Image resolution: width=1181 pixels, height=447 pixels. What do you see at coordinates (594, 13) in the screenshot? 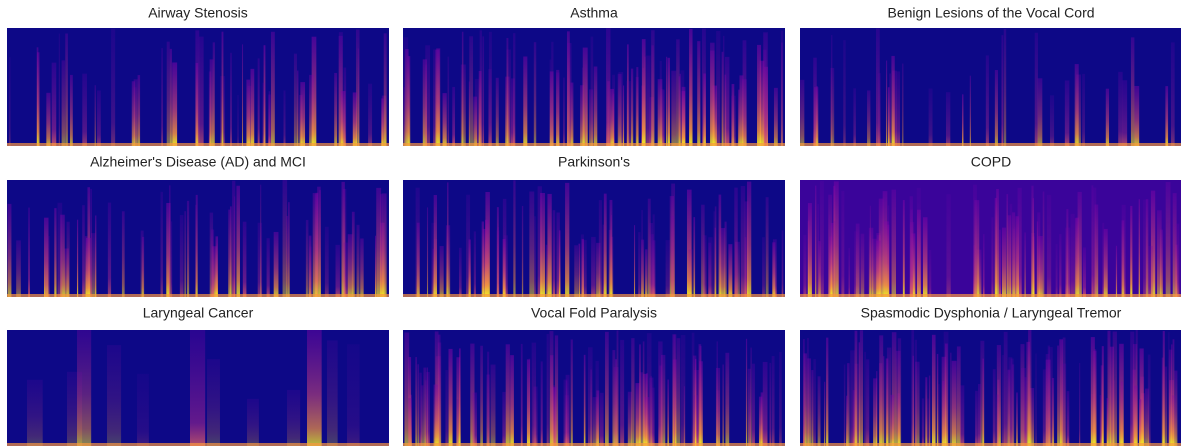
I see `panel-title: Asthma` at bounding box center [594, 13].